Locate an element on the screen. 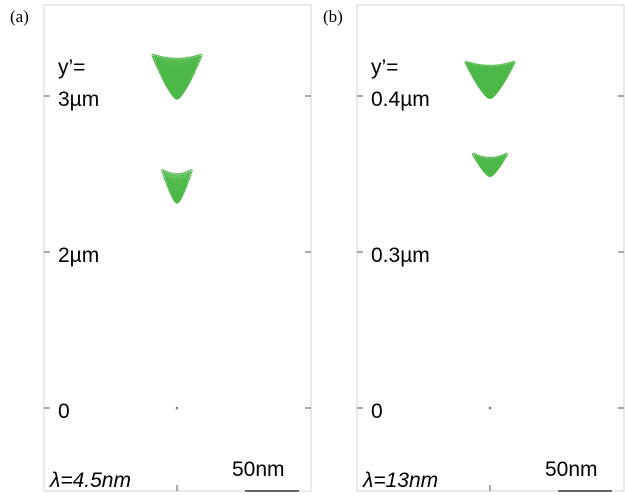 Image resolution: width=625 pixels, height=495 pixels. panel-b-points is located at coordinates (490, 235).